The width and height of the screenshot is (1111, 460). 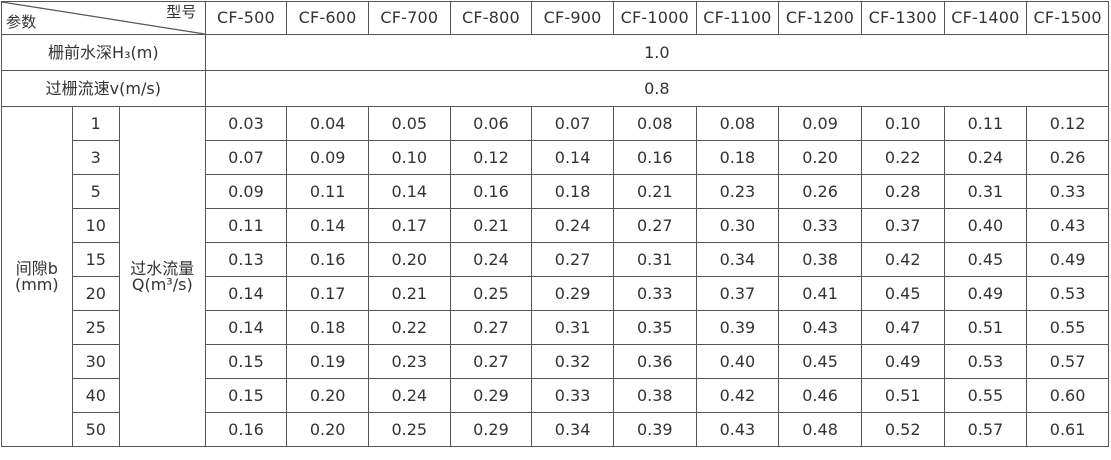 What do you see at coordinates (902, 259) in the screenshot?
I see `flow-value-cell: 0.42` at bounding box center [902, 259].